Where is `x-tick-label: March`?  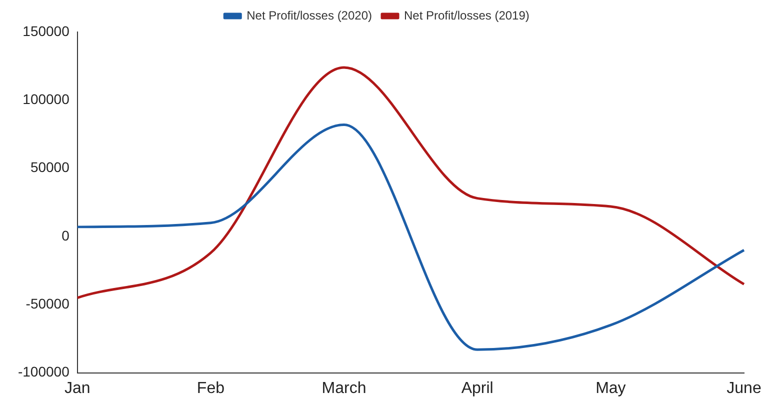 x-tick-label: March is located at coordinates (344, 388).